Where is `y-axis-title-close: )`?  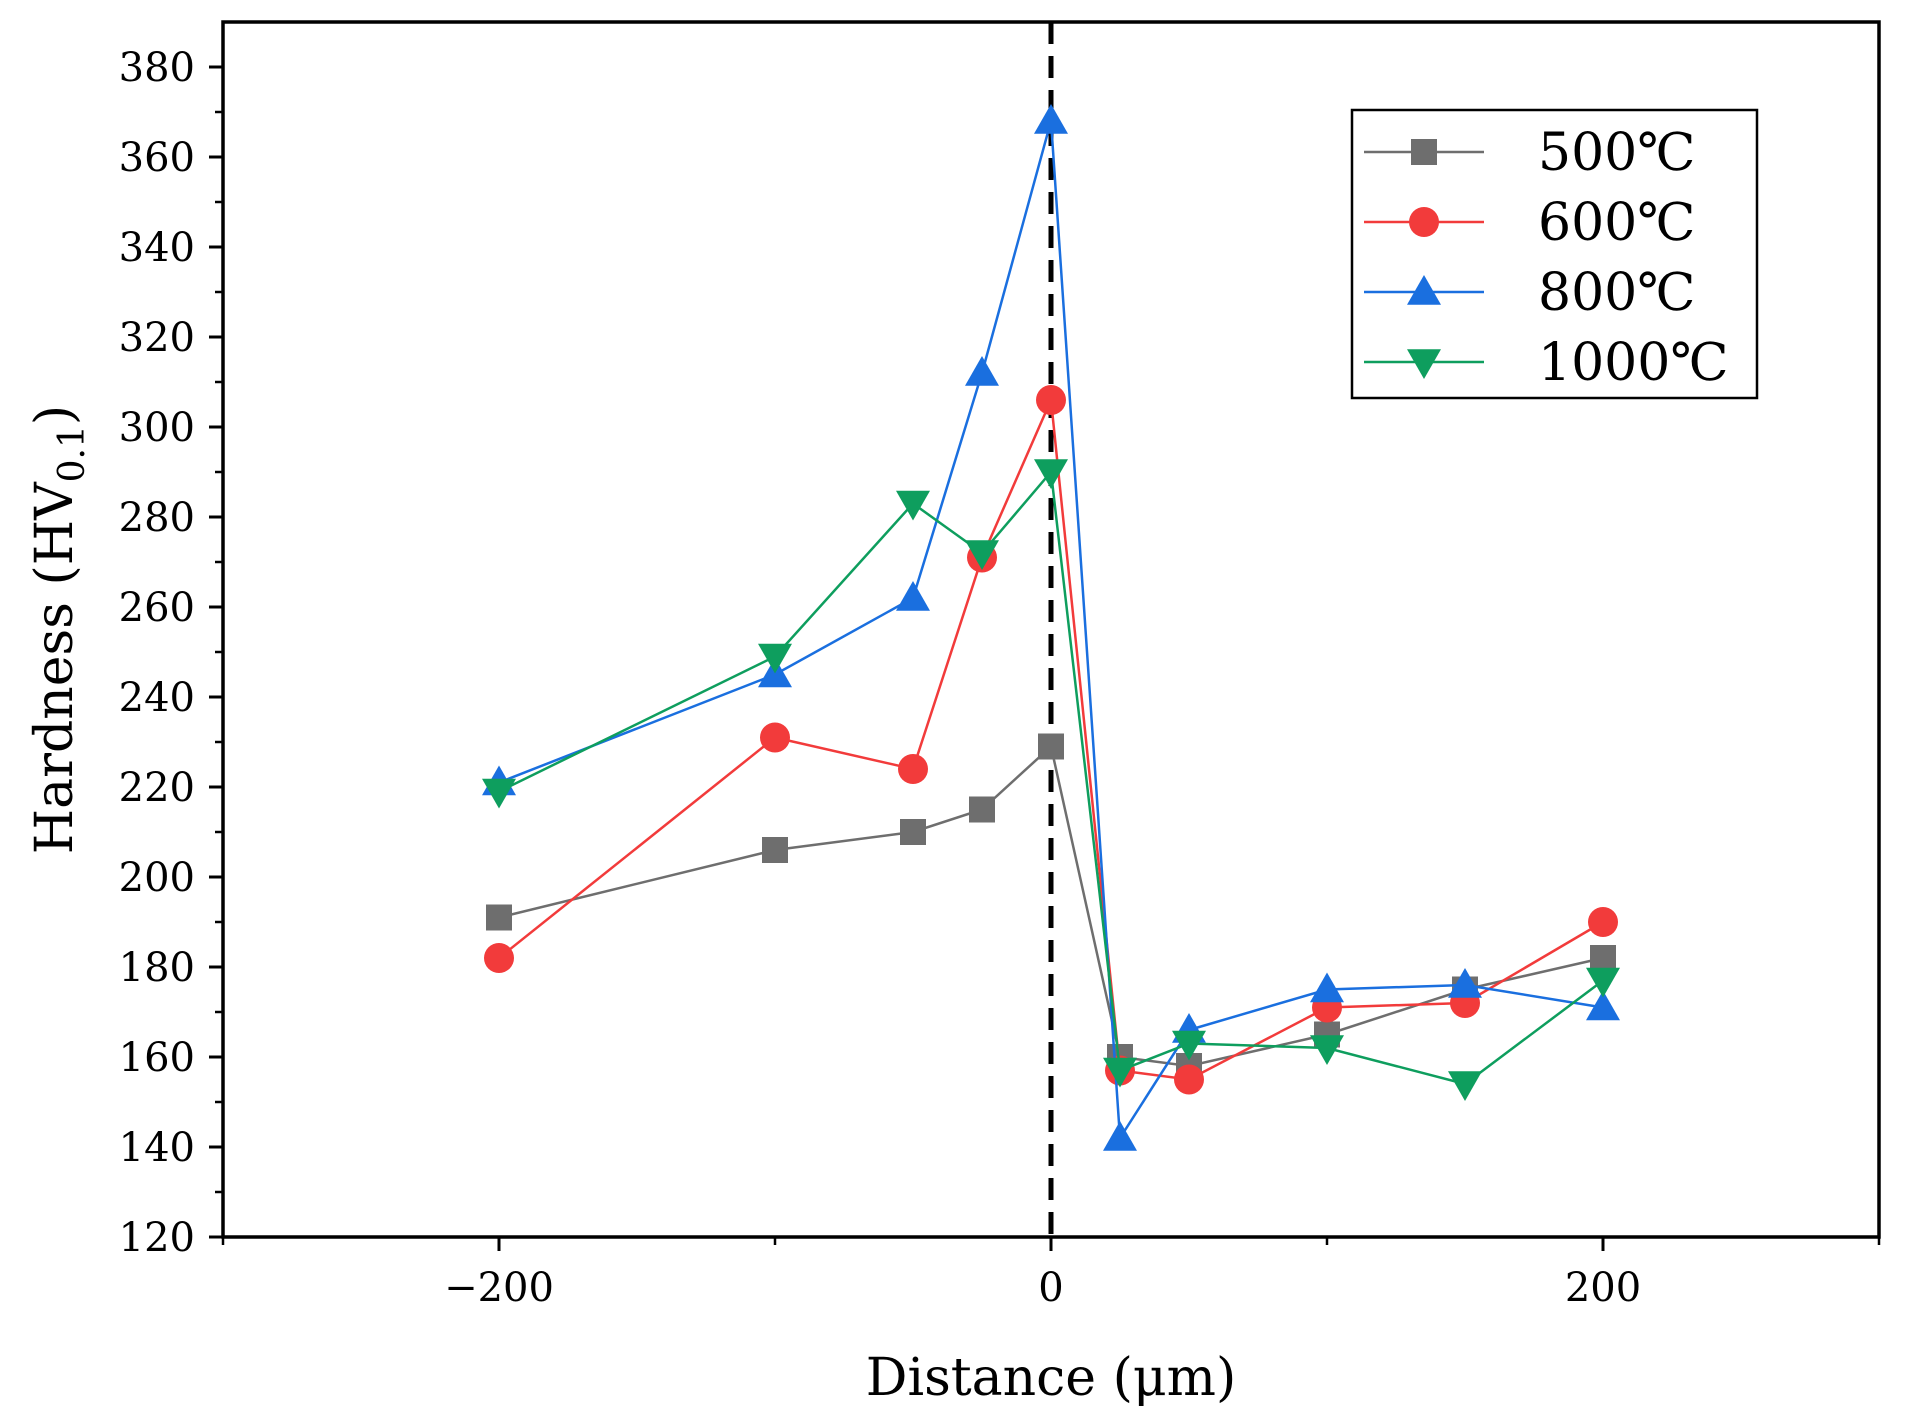 y-axis-title-close: ) is located at coordinates (55, 415).